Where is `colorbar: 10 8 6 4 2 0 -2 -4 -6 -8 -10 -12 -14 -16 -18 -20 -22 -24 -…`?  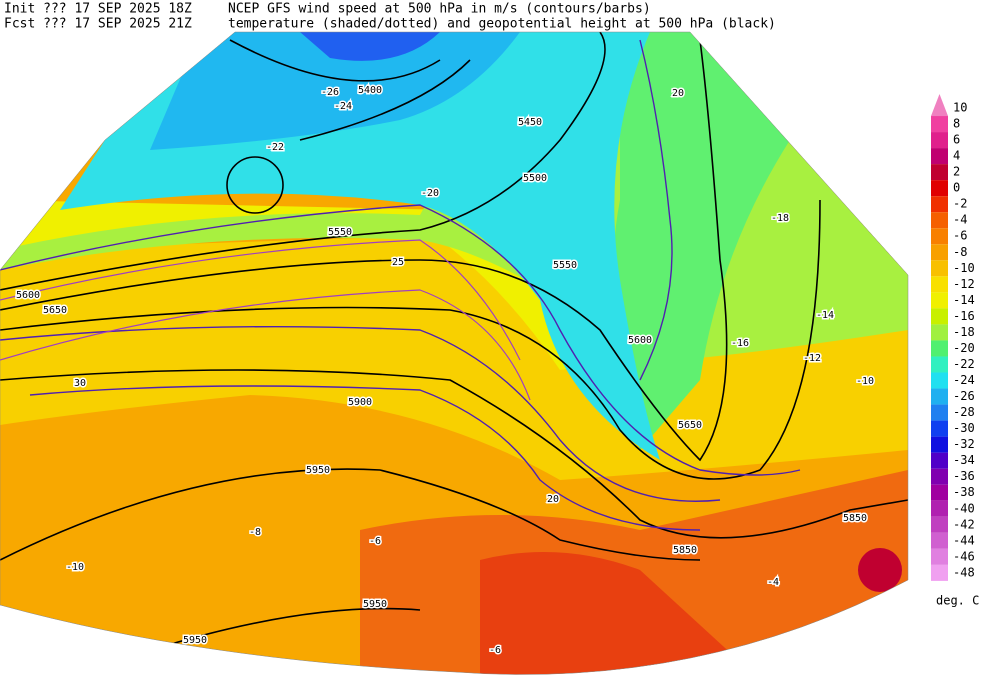
colorbar: 10 8 6 4 2 0 -2 -4 -6 -8 -10 -12 -14 -16 -18 -20 -22 -24 -… is located at coordinates (955, 351).